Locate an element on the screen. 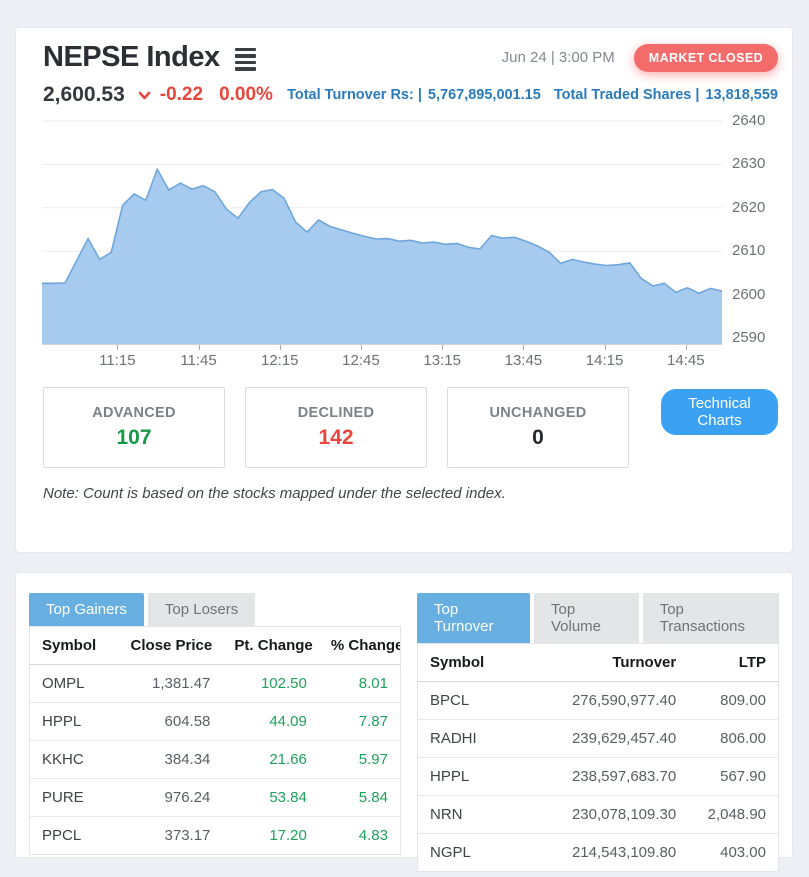  column-header-ltp: LTP is located at coordinates (733, 662).